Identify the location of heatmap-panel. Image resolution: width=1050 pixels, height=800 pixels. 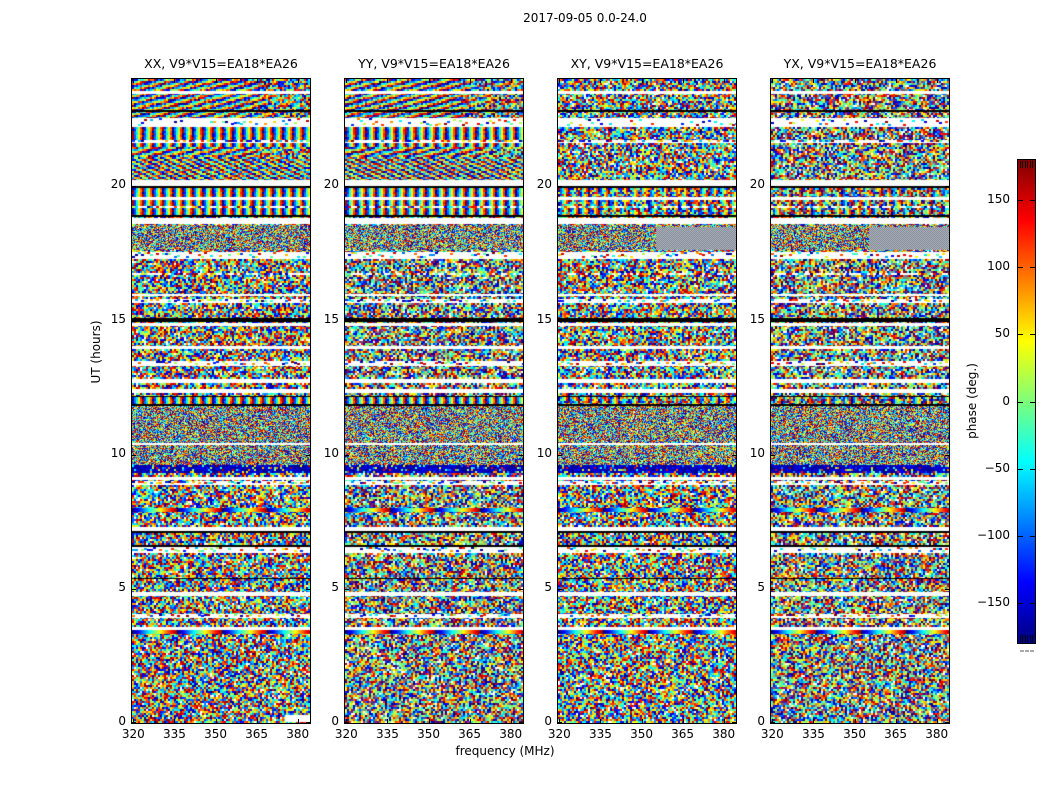
(647, 401).